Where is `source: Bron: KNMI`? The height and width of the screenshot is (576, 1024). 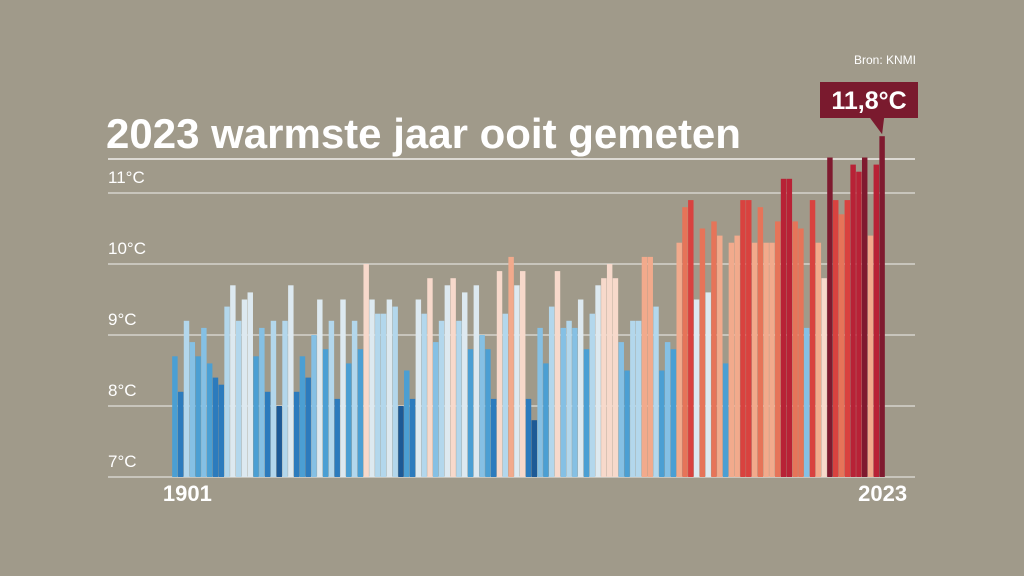 source: Bron: KNMI is located at coordinates (885, 60).